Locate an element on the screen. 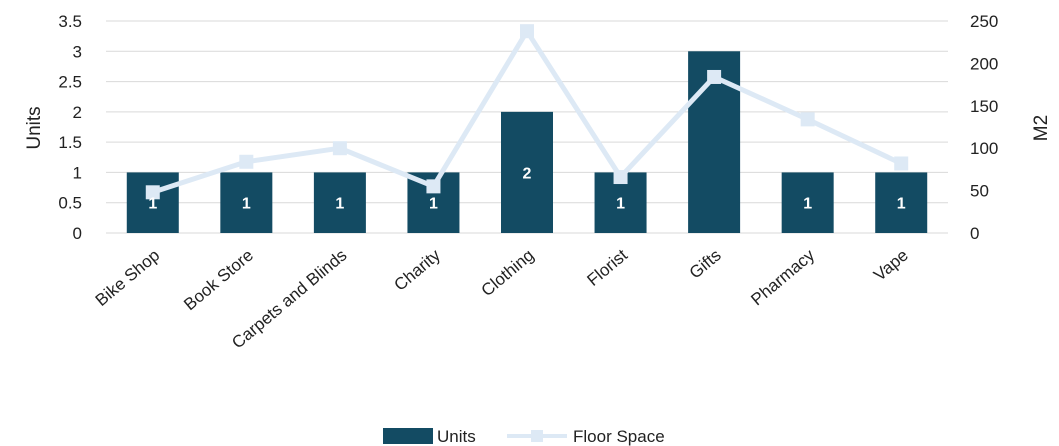 The width and height of the screenshot is (1059, 446). category-label: Charity is located at coordinates (418, 269).